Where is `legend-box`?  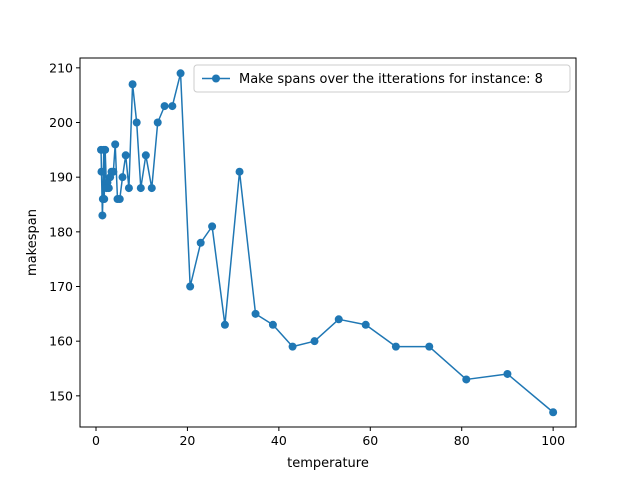
legend-box is located at coordinates (382, 78).